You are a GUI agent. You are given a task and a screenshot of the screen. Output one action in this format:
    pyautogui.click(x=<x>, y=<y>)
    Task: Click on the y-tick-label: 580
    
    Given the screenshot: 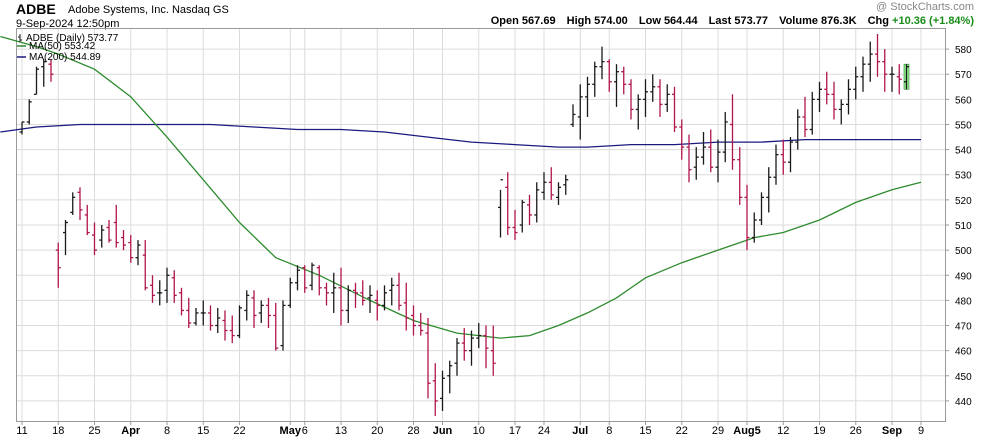 What is the action you would take?
    pyautogui.click(x=963, y=50)
    